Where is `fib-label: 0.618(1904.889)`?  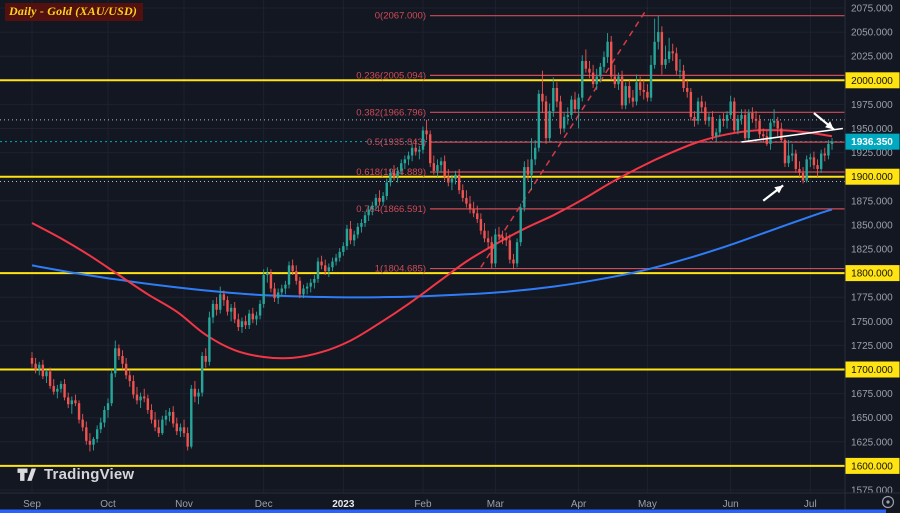
fib-label: 0.618(1904.889) is located at coordinates (391, 172).